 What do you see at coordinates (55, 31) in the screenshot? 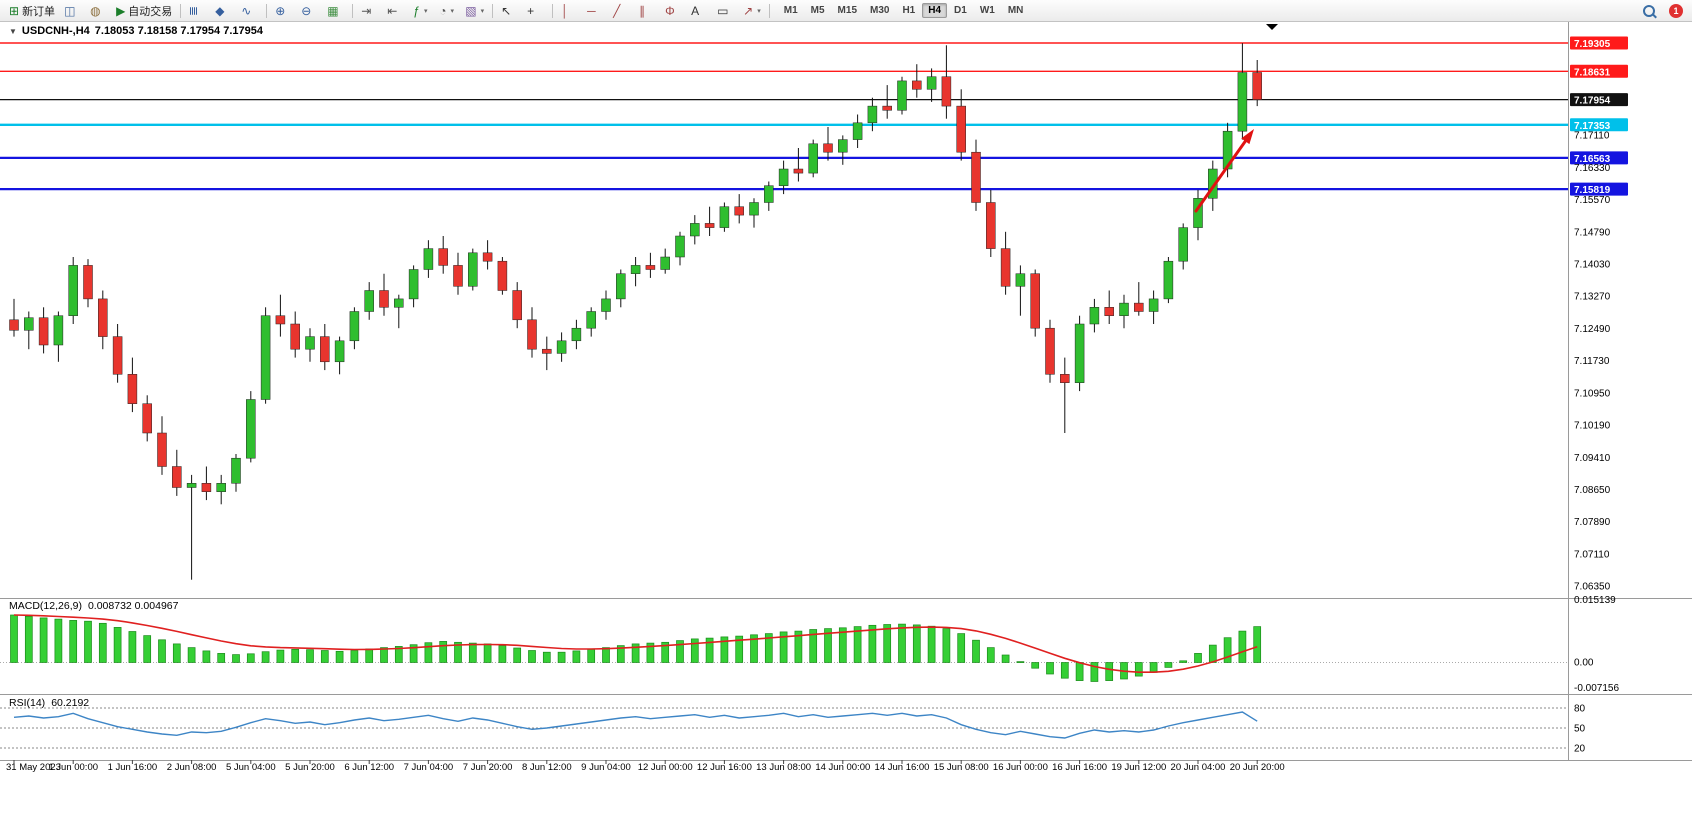
I see `symbol-name: USDCNH-,H4` at bounding box center [55, 31].